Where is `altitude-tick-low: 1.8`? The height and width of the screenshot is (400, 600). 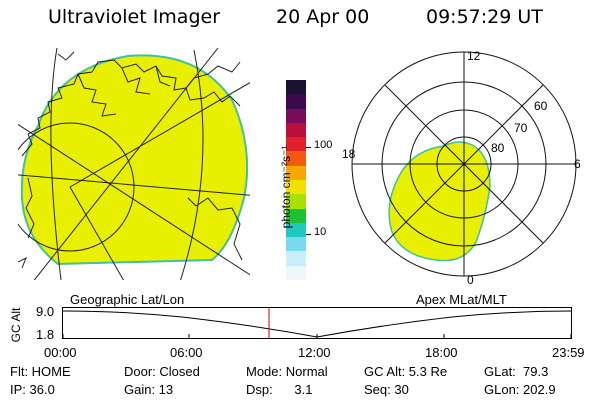
altitude-tick-low: 1.8 is located at coordinates (45, 334).